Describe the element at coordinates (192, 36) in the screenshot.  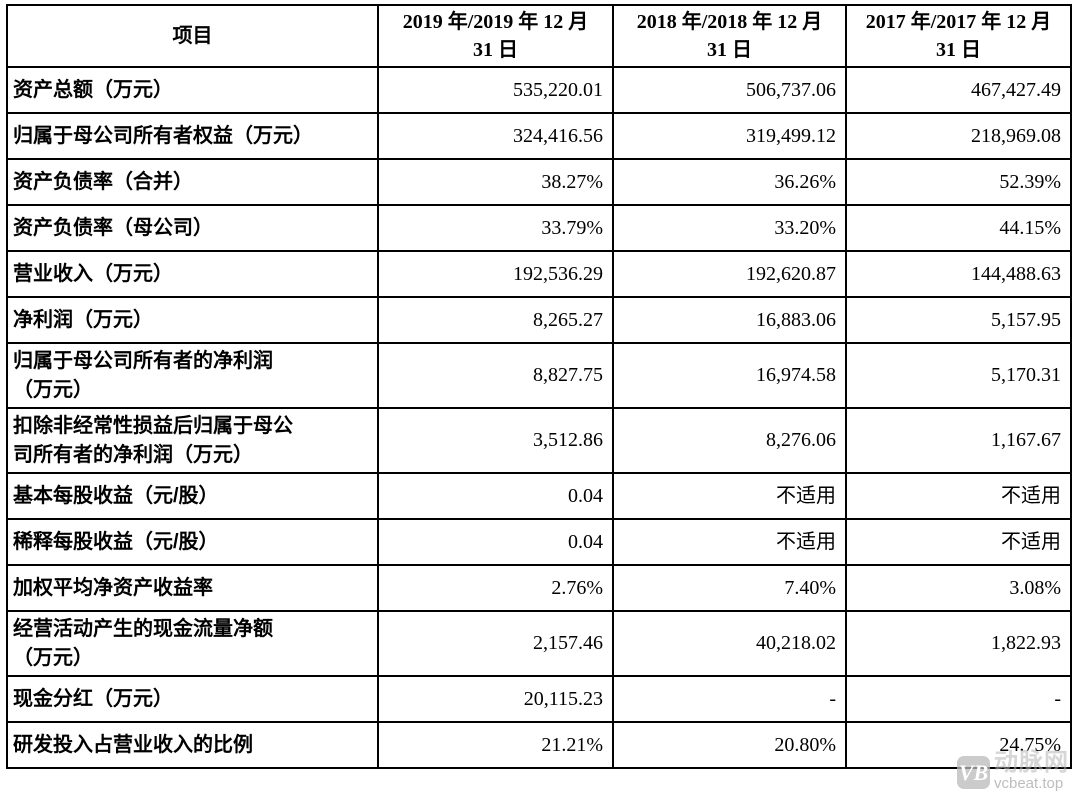
I see `header-item: 项目` at that location.